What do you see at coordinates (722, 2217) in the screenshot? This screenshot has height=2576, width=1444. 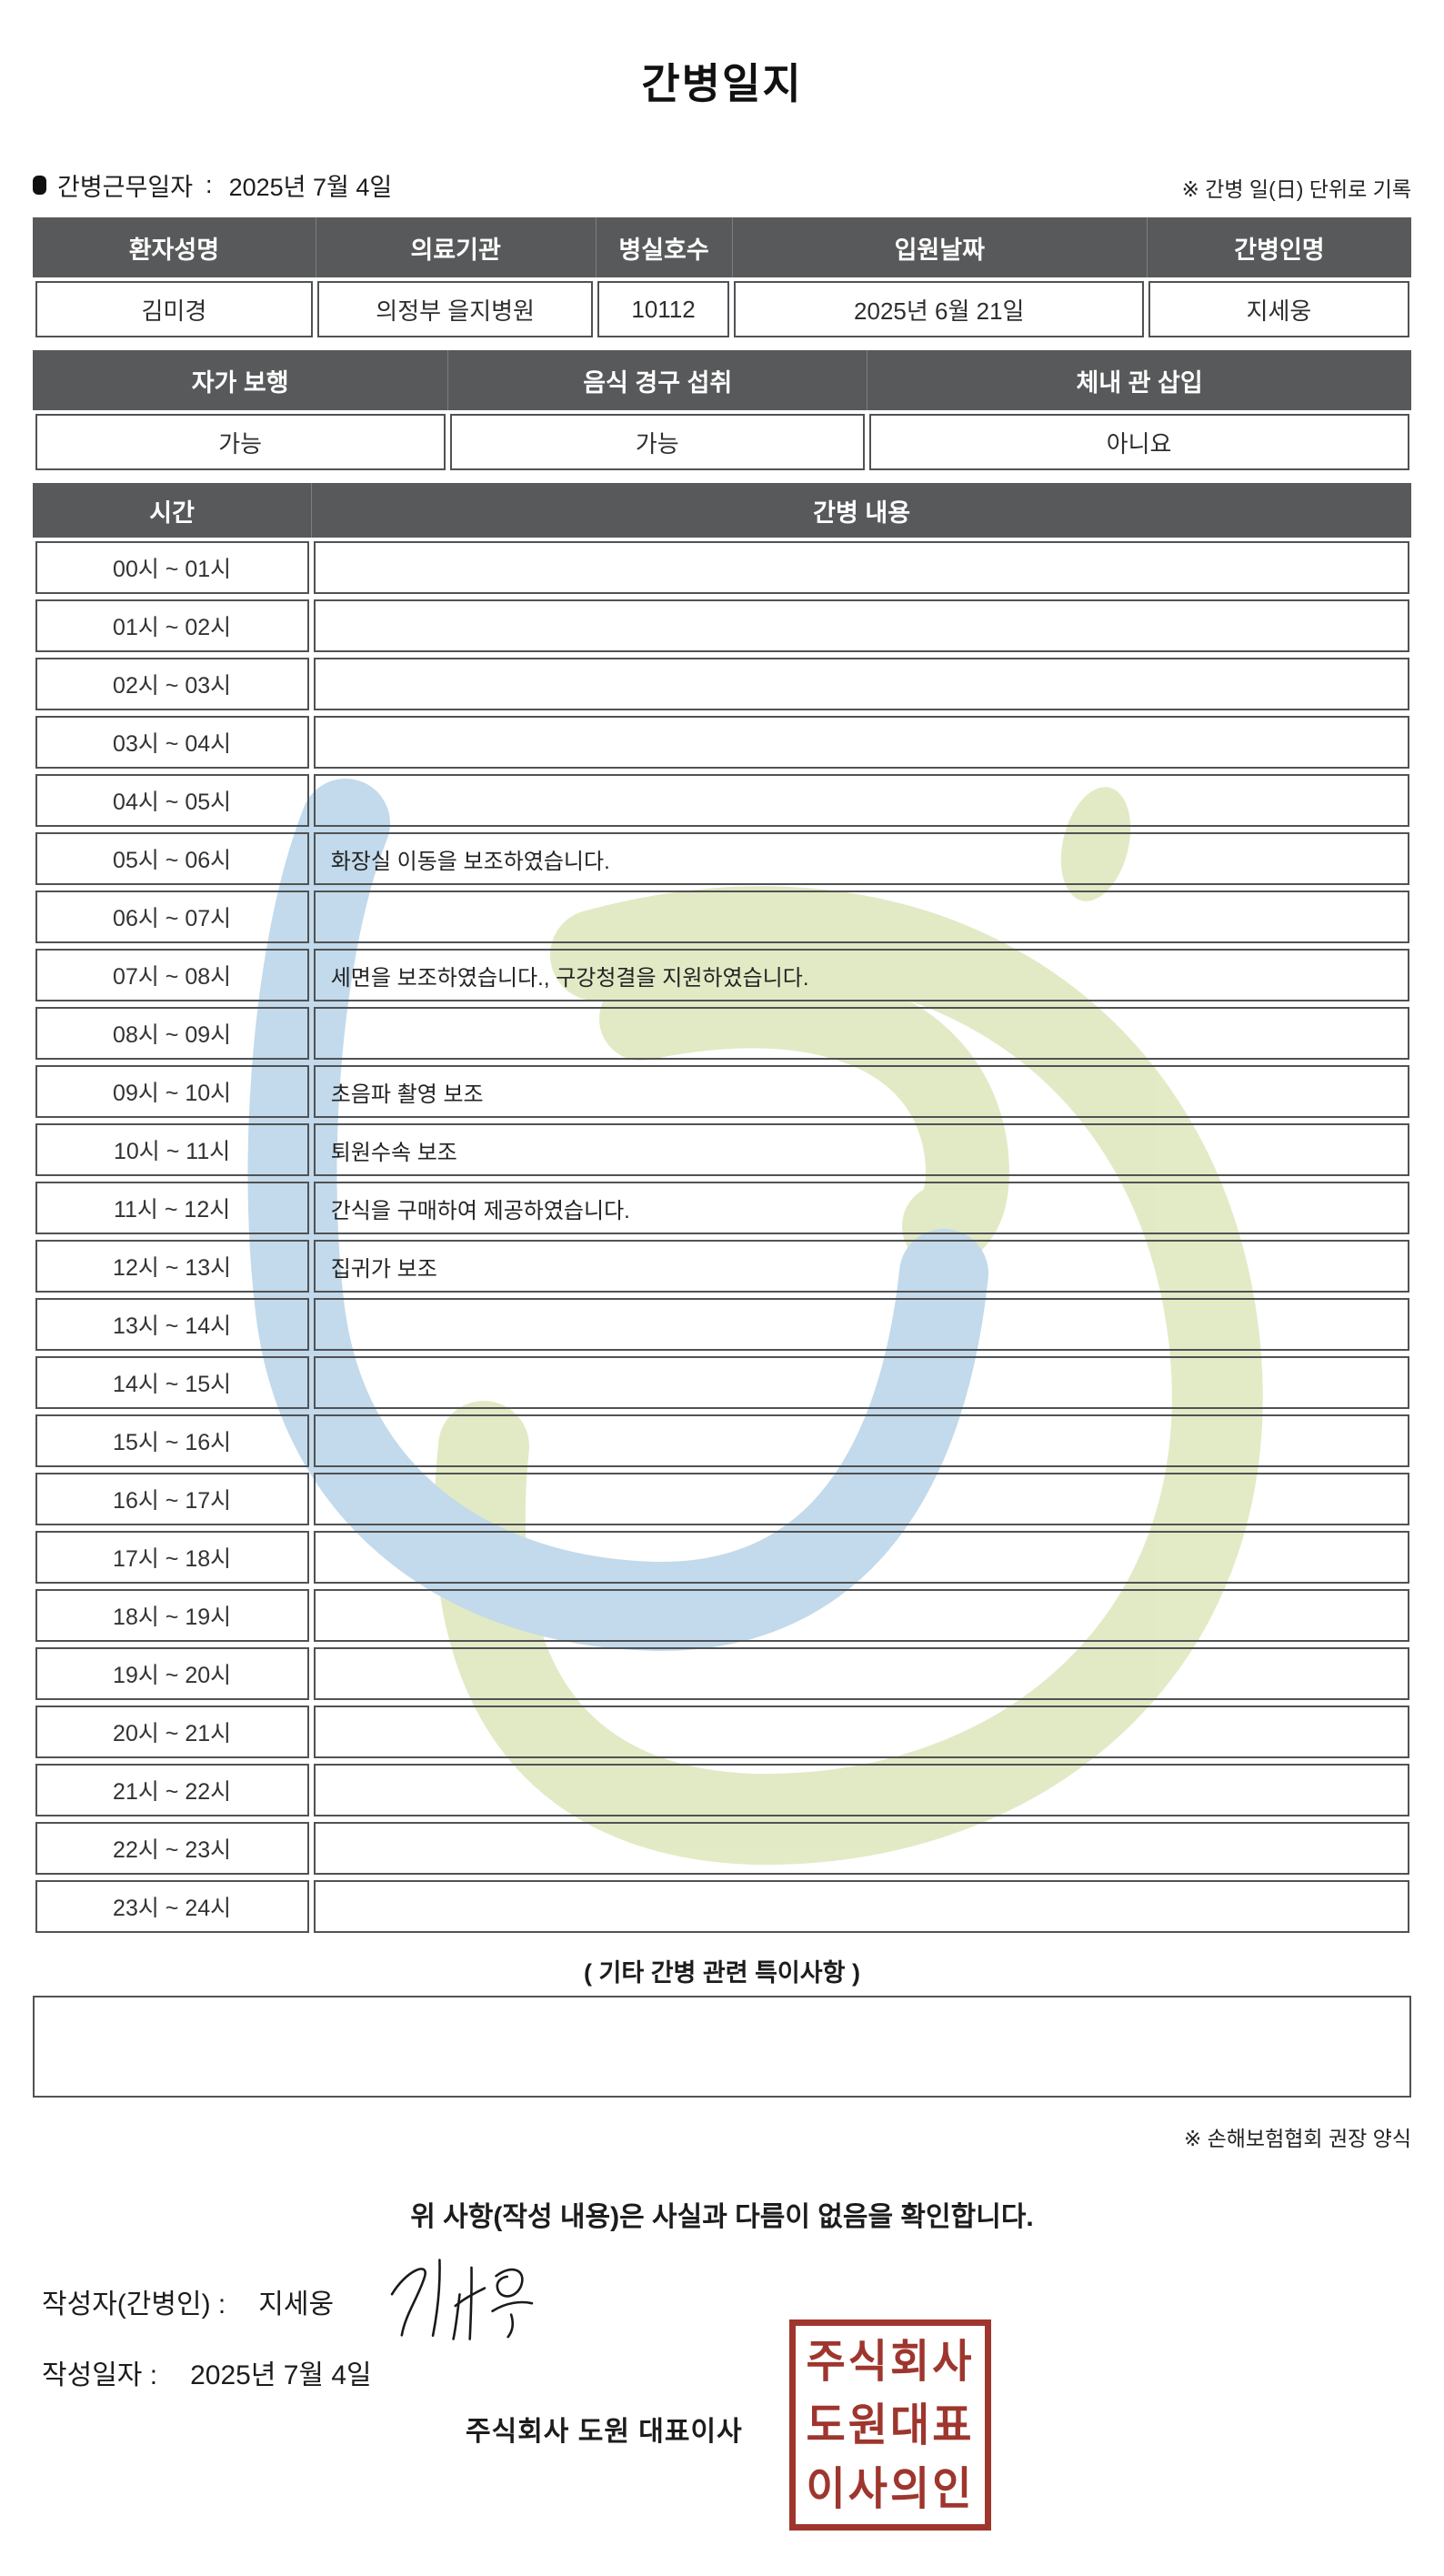 I see `confirmation-statement: 위 사항(작성 내용)은 사실과 다름이 없음을 확인합니다.` at bounding box center [722, 2217].